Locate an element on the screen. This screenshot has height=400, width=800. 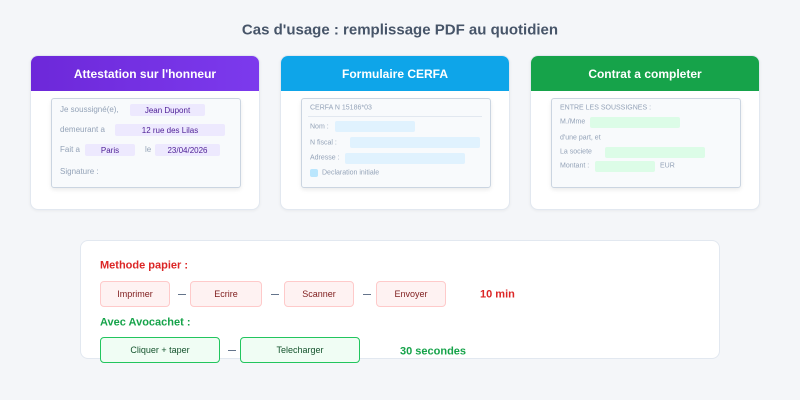
filled-value: Paris is located at coordinates (110, 150).